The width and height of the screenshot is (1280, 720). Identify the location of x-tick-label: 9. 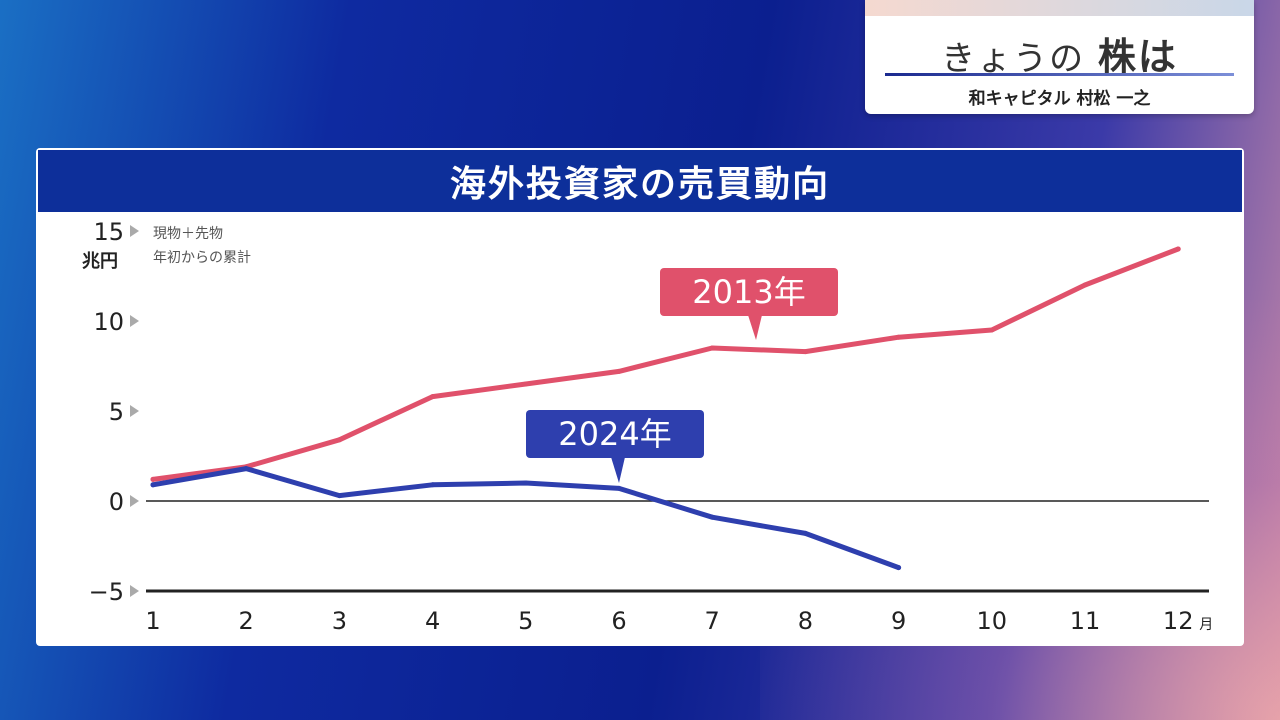
(898, 621).